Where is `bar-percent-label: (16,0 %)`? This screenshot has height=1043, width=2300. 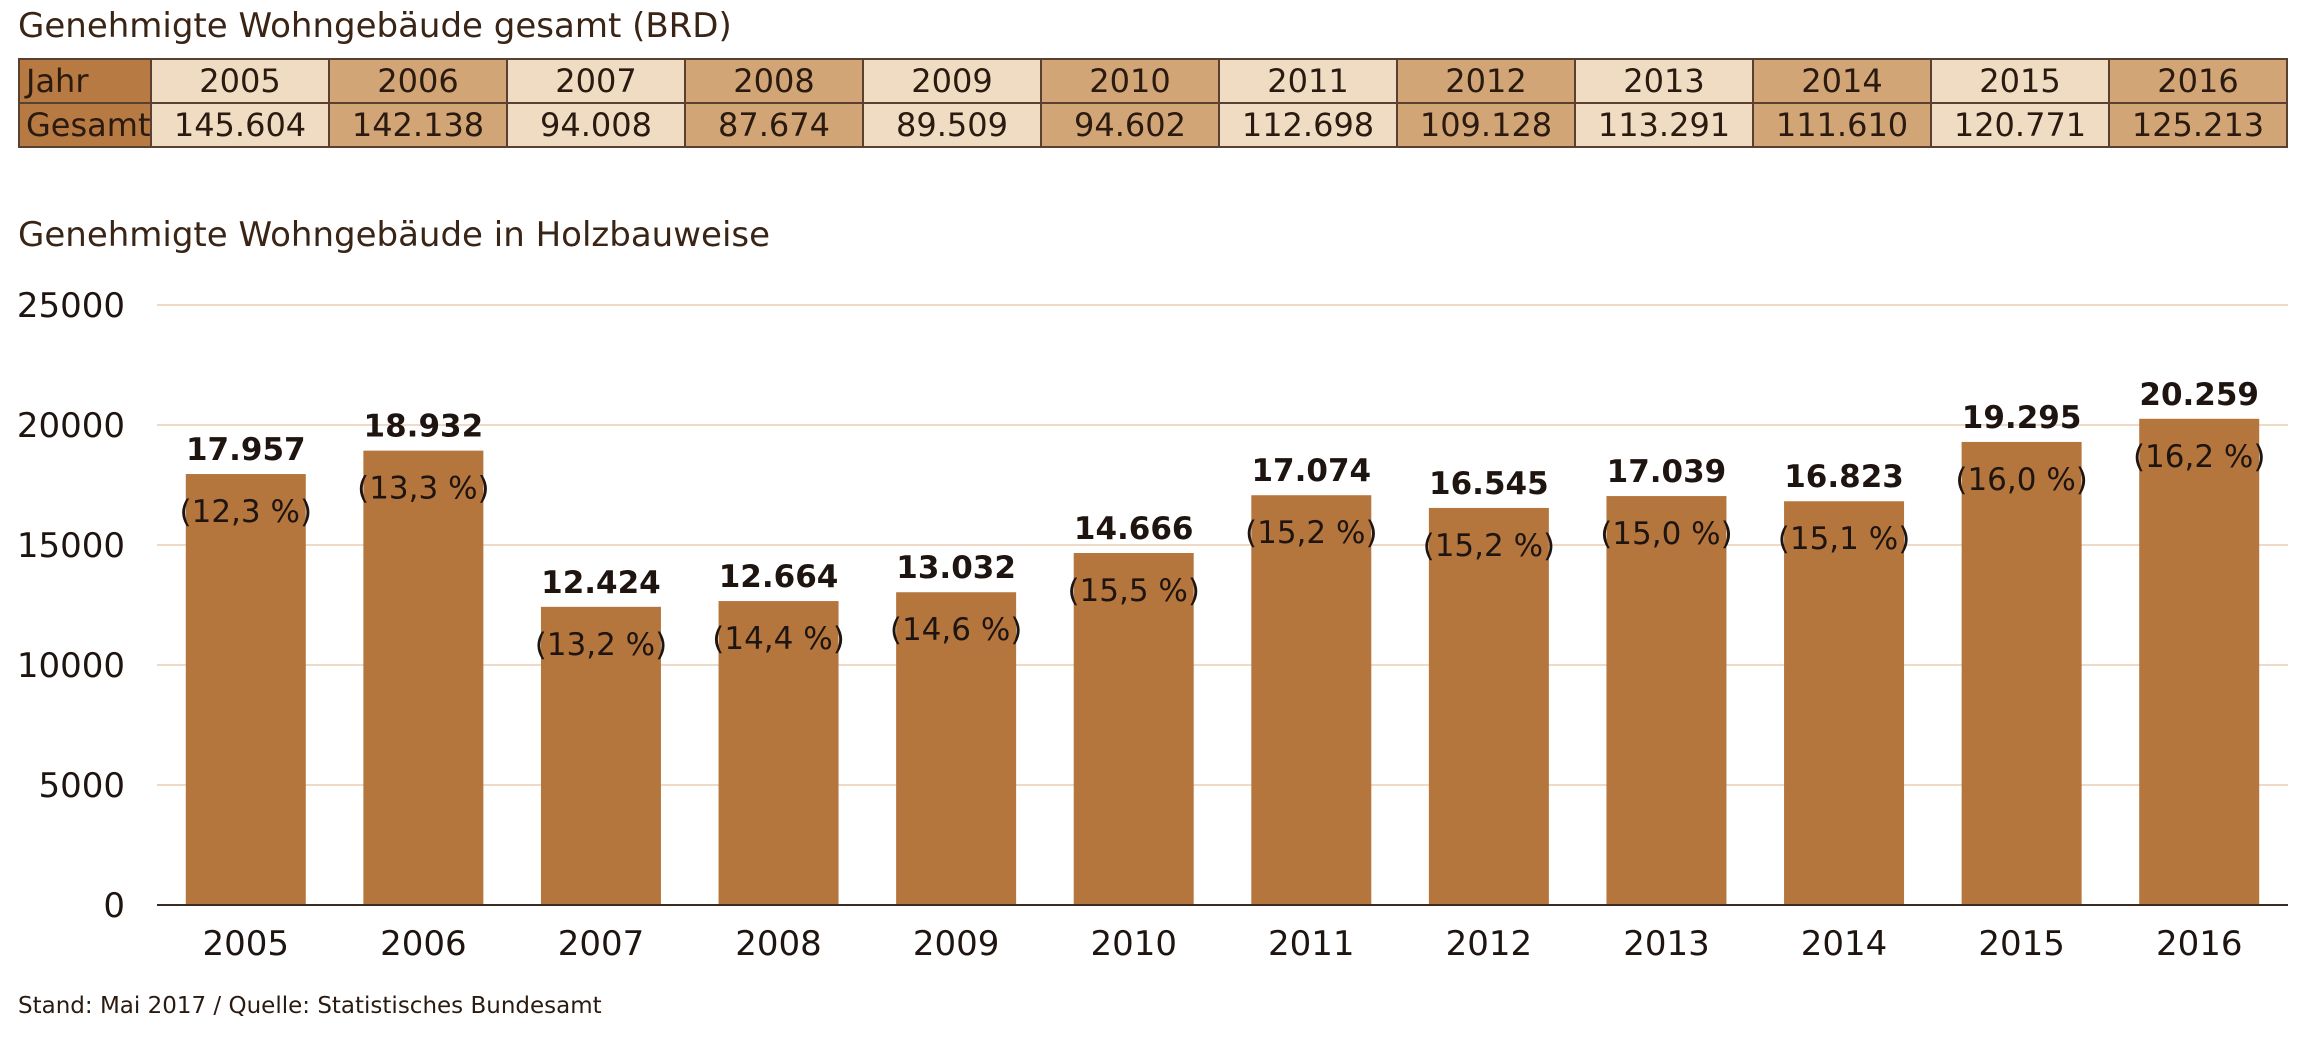 bar-percent-label: (16,0 %) is located at coordinates (2021, 480).